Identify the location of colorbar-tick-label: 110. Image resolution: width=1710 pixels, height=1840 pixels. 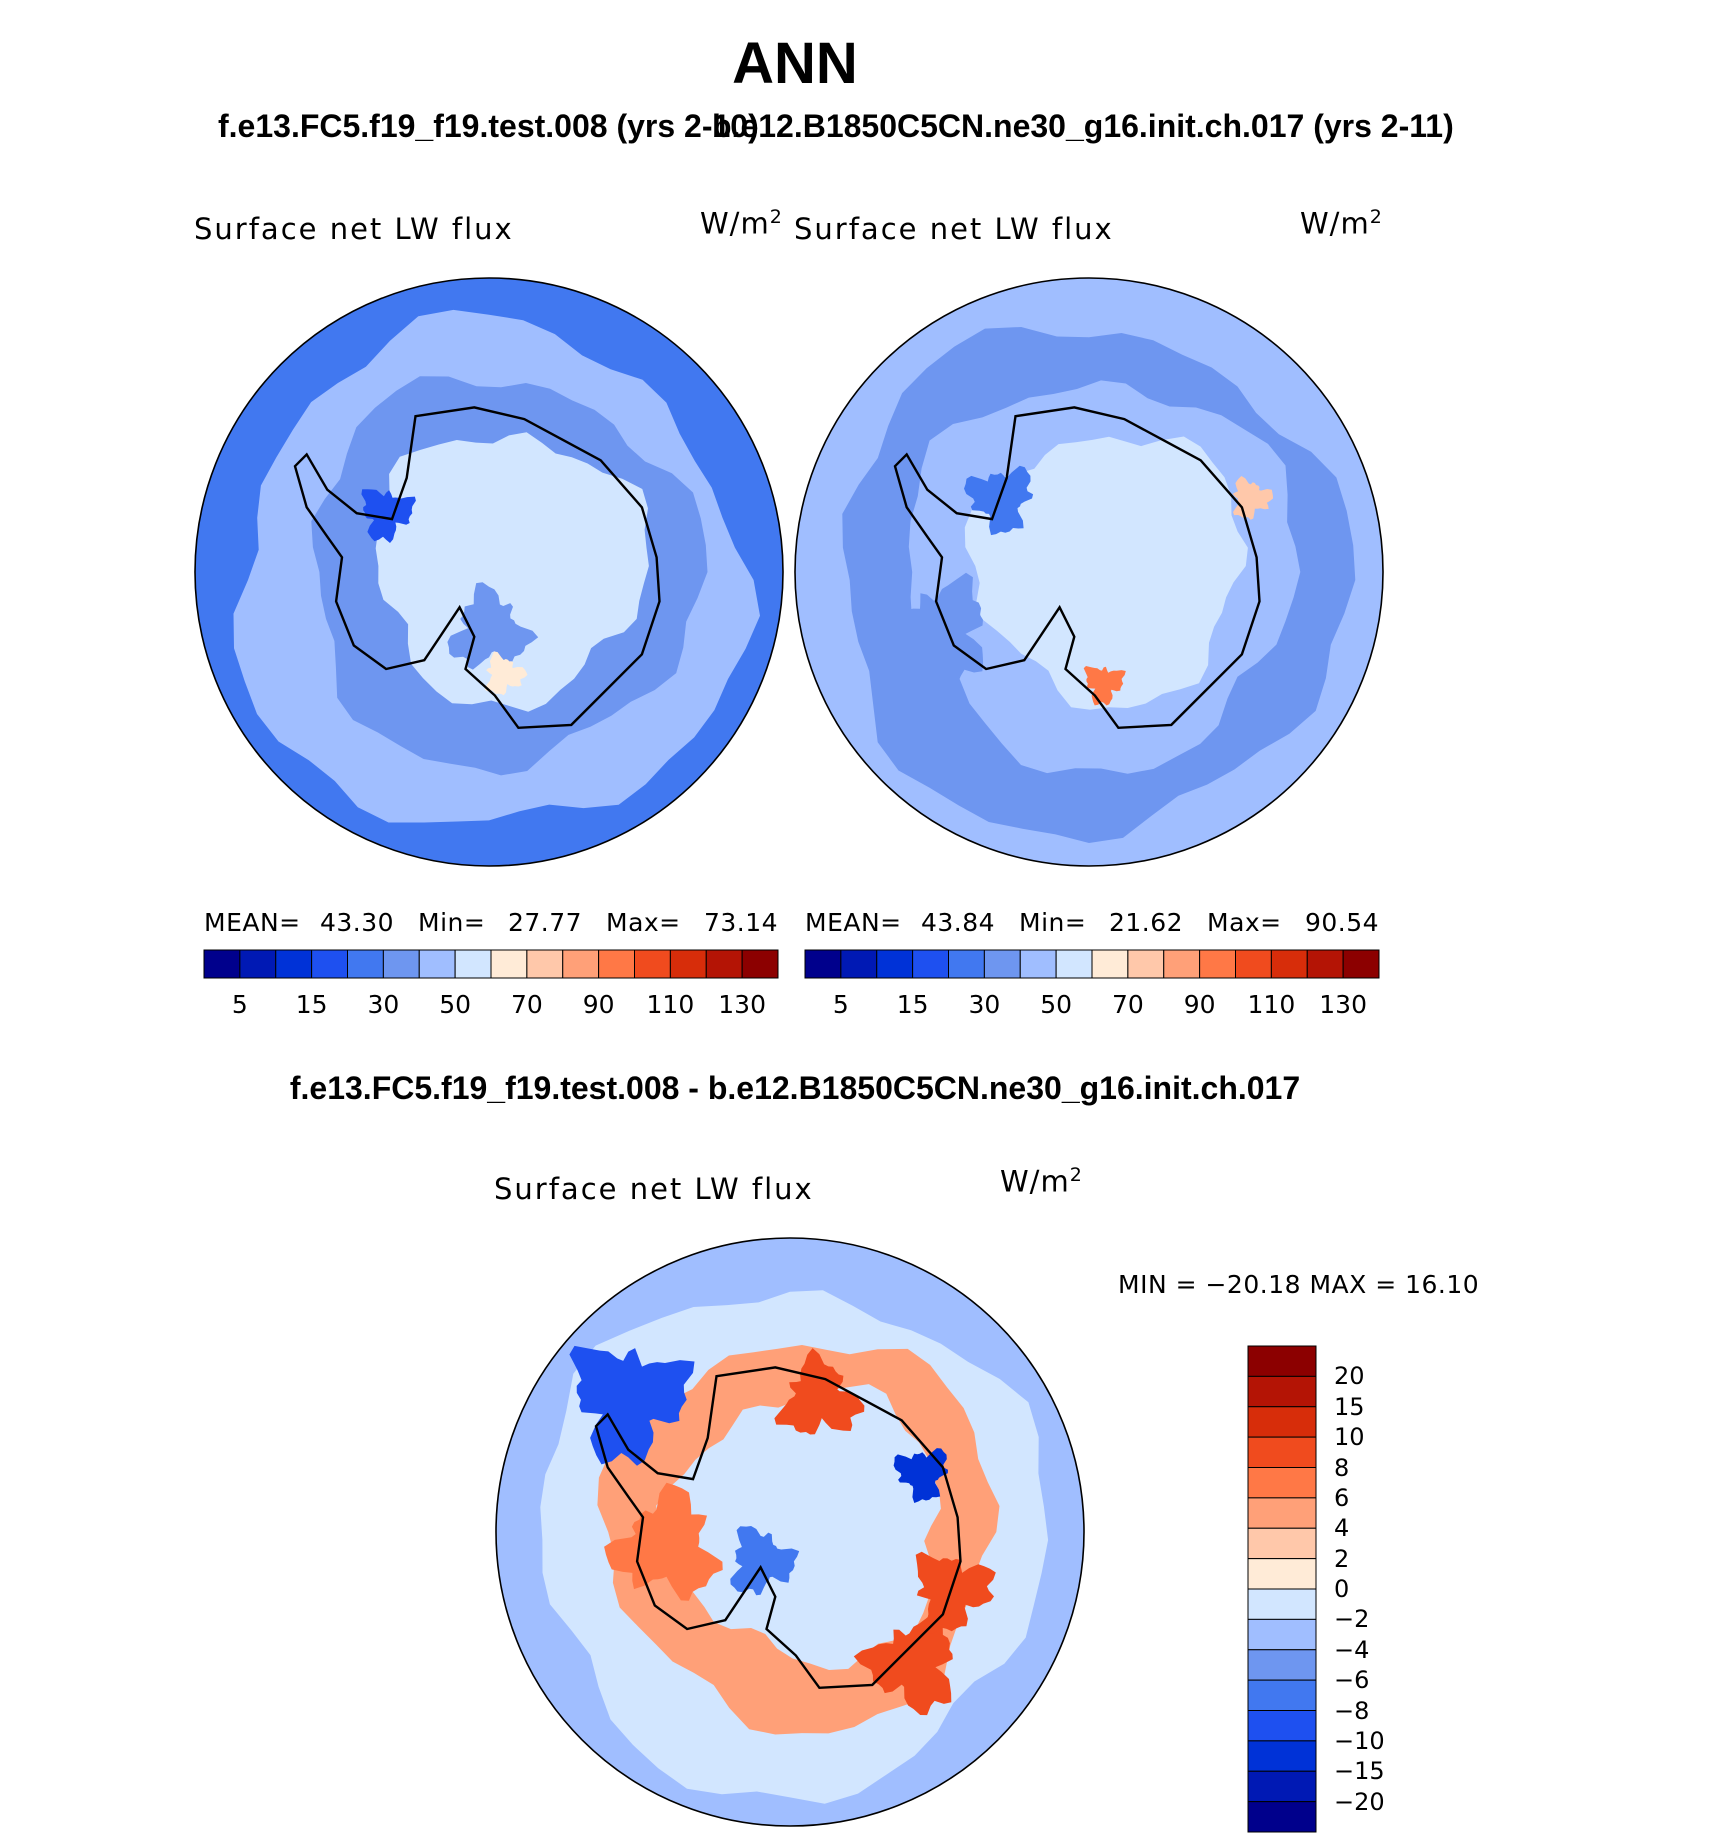
(1271, 1004).